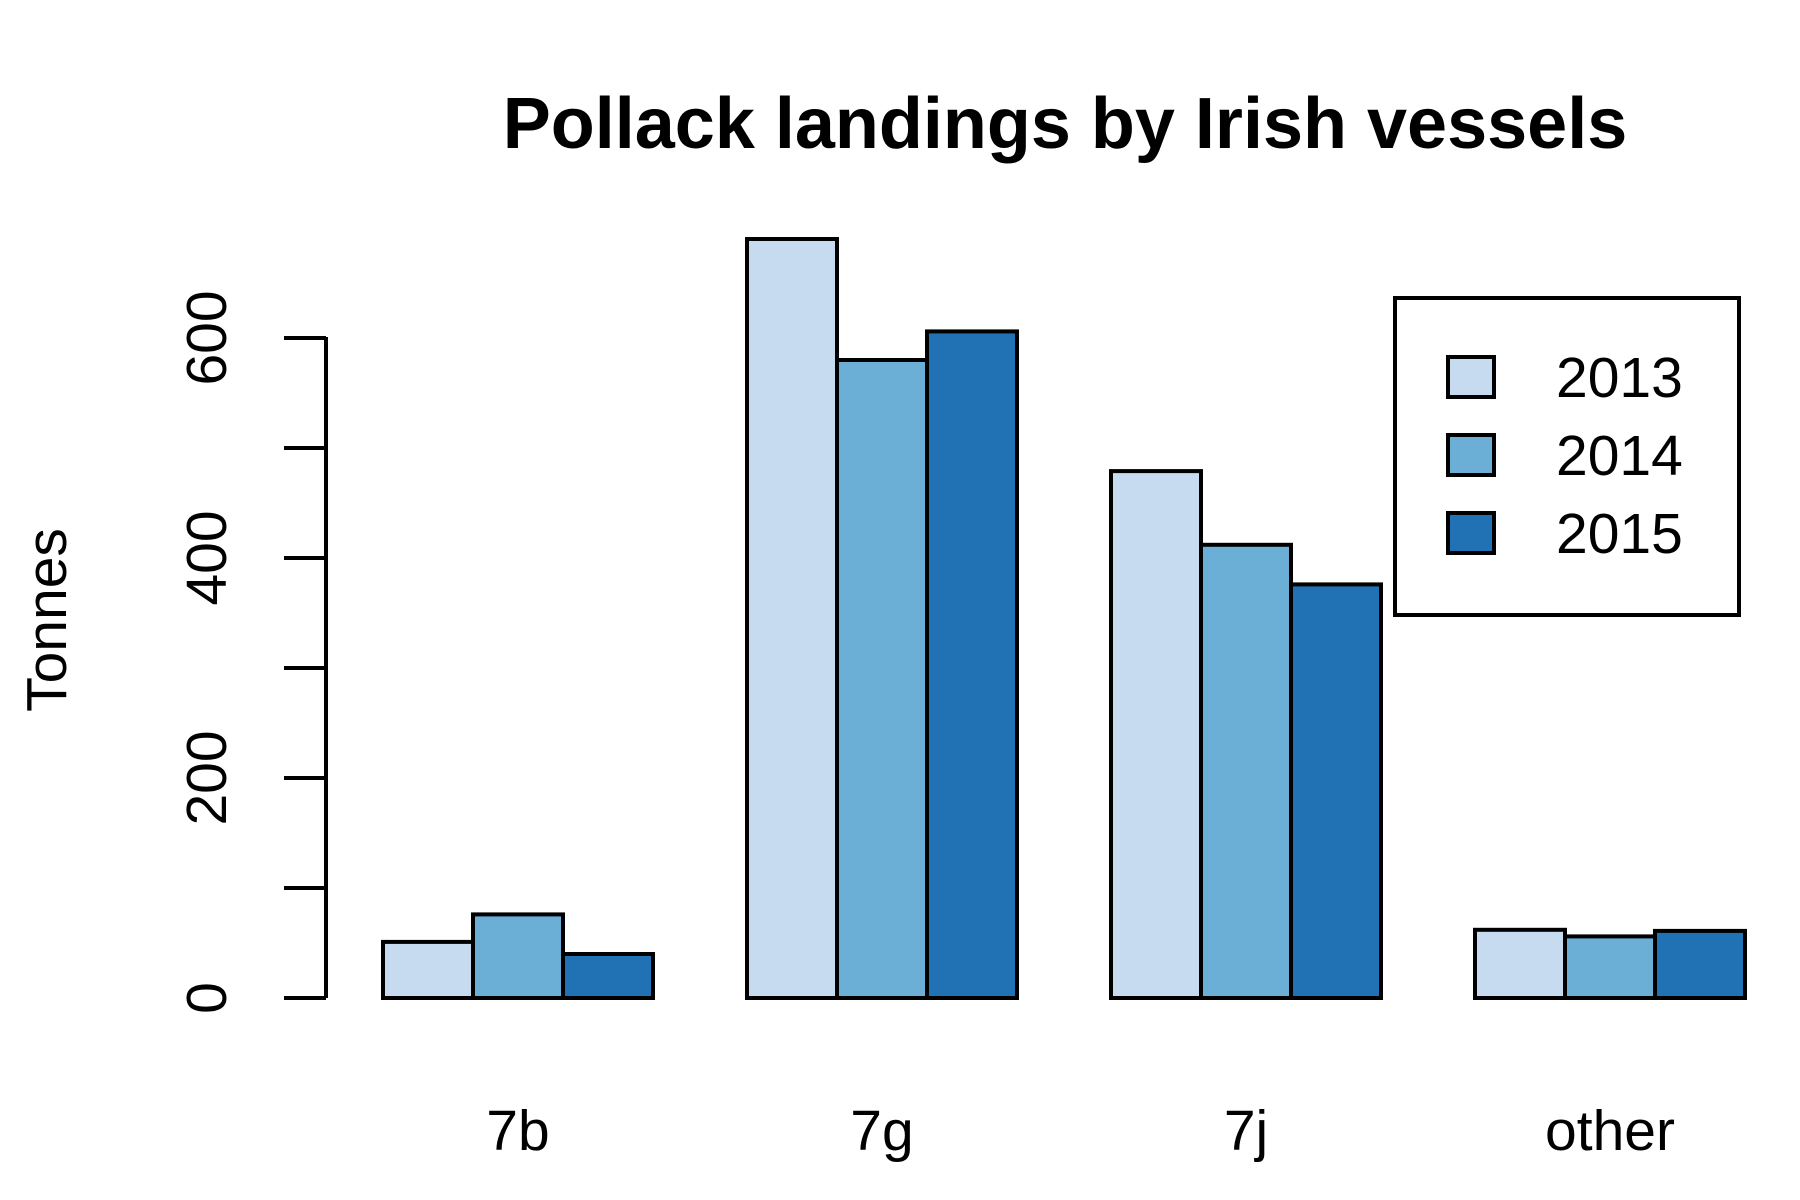  Describe the element at coordinates (882, 679) in the screenshot. I see `bar-7g-2014` at that location.